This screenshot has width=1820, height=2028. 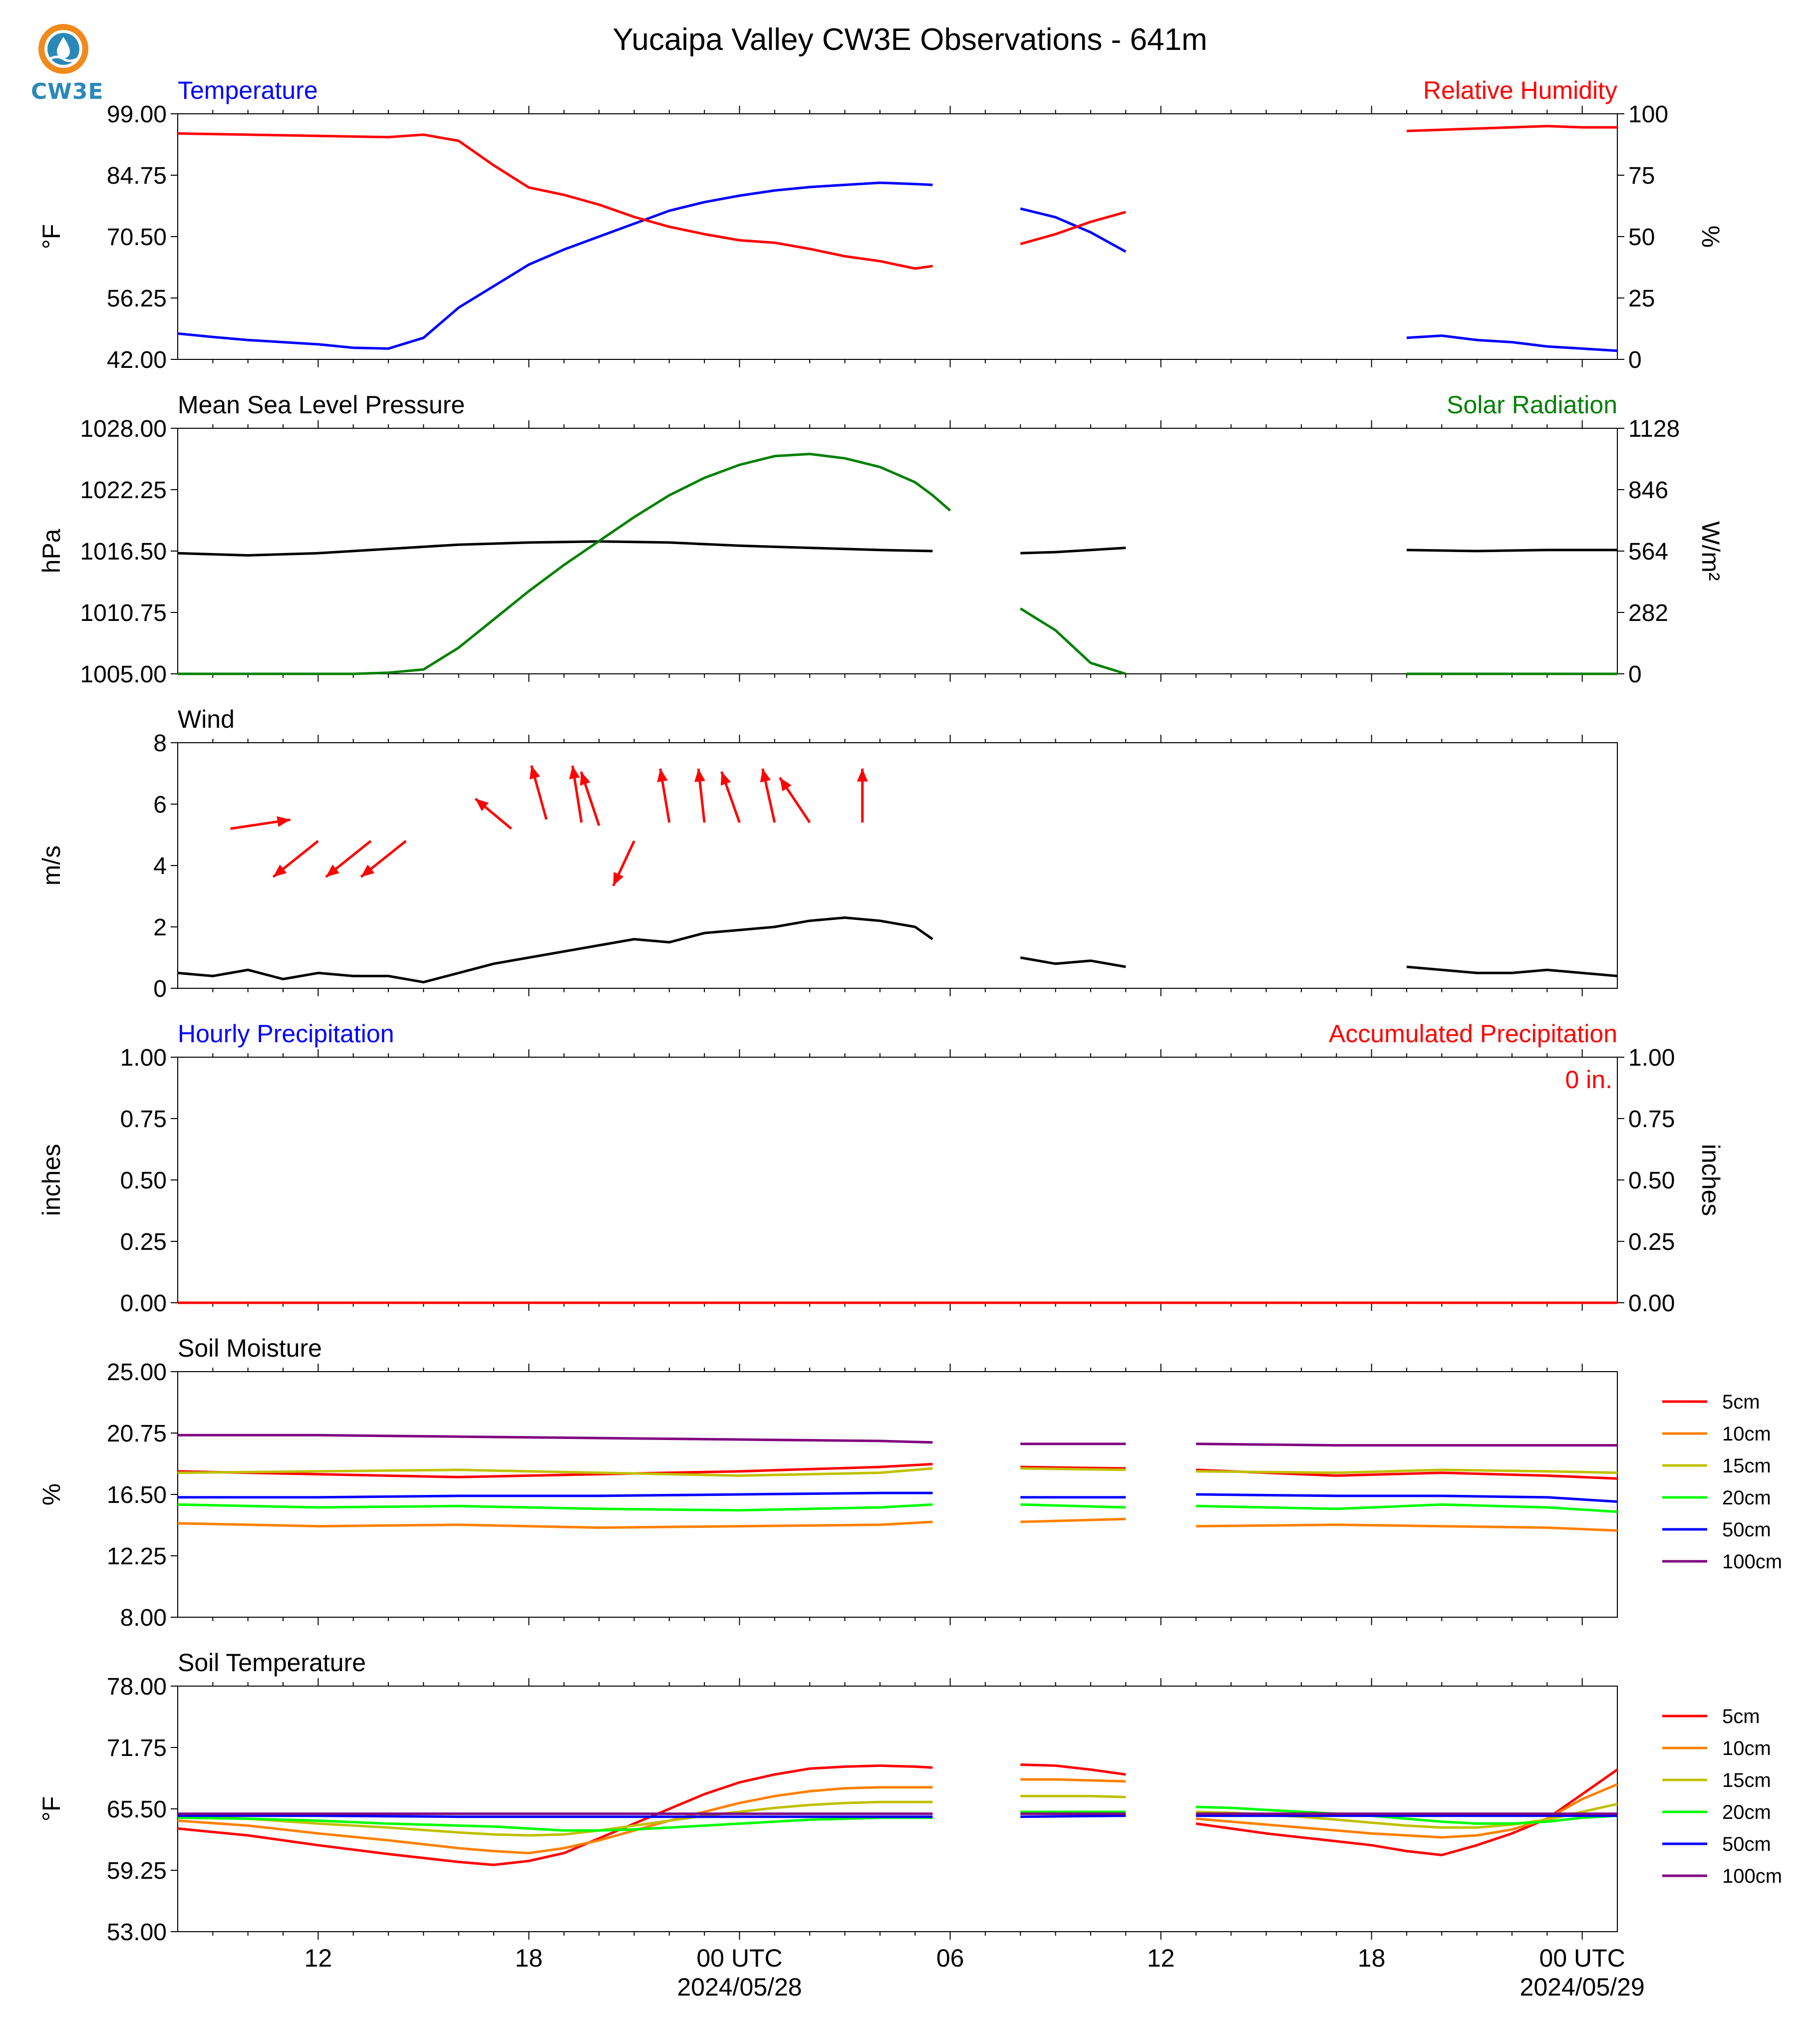 What do you see at coordinates (1641, 299) in the screenshot?
I see `y-right-tick-label: 25` at bounding box center [1641, 299].